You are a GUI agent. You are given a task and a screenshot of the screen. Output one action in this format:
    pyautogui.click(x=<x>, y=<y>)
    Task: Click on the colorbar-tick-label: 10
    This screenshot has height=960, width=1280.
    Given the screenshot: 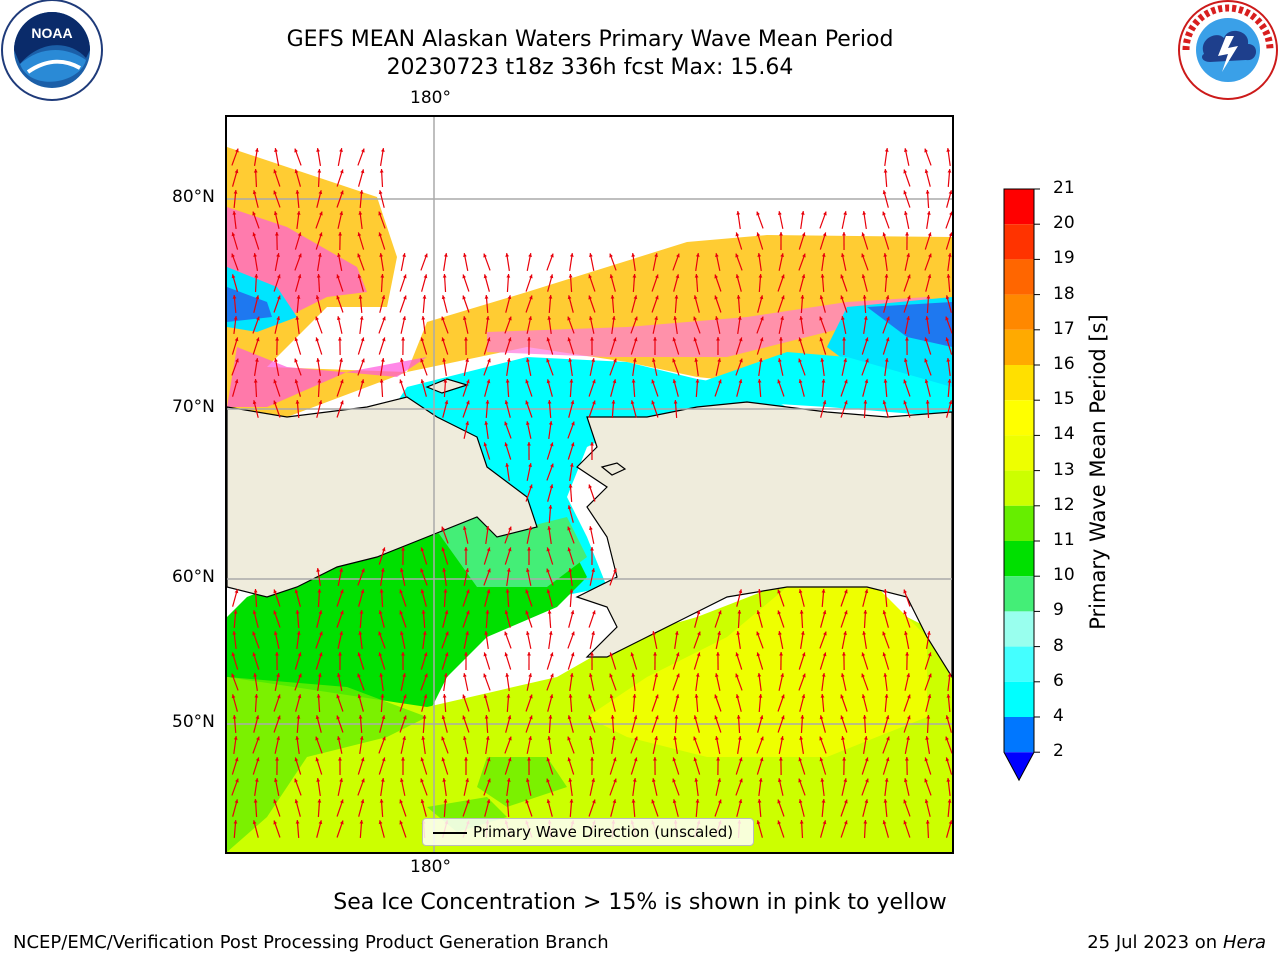 What is the action you would take?
    pyautogui.click(x=1064, y=575)
    